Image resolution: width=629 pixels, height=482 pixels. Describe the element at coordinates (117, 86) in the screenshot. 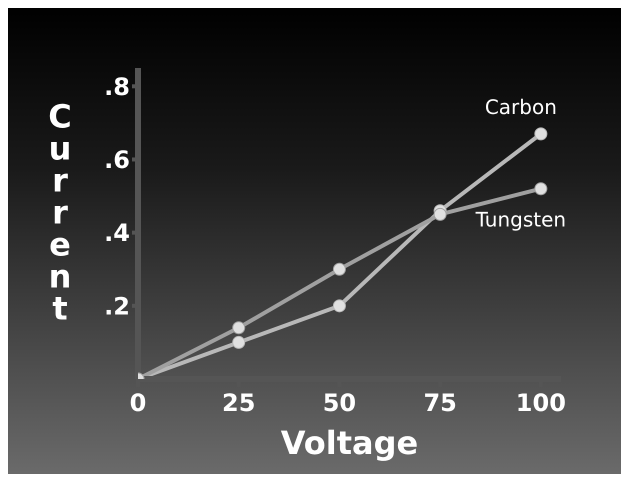

I see `y-tick-label: .8` at that location.